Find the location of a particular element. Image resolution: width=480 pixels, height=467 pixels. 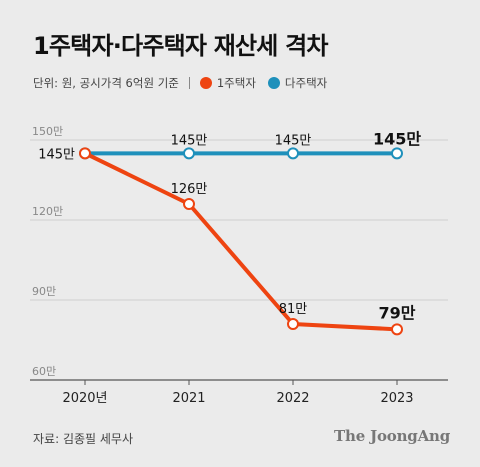

legend-label-multi-home: 다주택자 is located at coordinates (306, 83).